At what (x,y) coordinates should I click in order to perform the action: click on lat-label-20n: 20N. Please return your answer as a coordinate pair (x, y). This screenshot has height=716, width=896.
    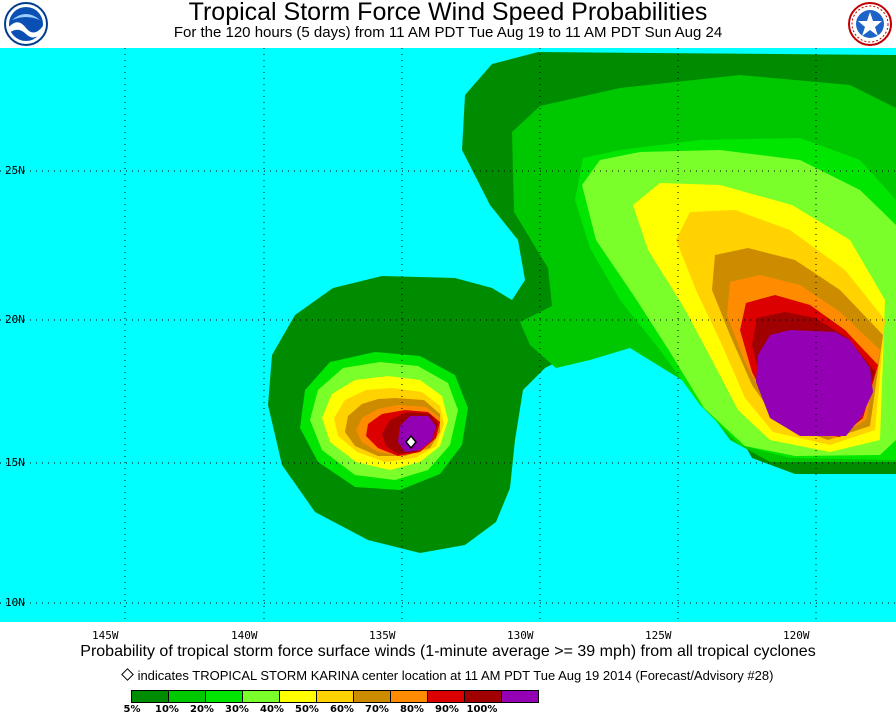
    Looking at the image, I should click on (15, 319).